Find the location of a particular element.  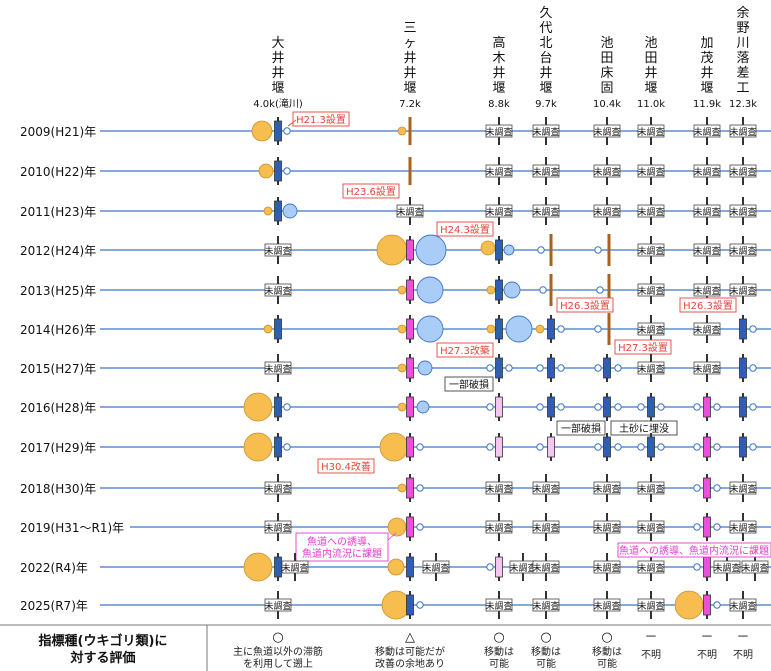

u-0-3-label: 未調査 is located at coordinates (650, 132).